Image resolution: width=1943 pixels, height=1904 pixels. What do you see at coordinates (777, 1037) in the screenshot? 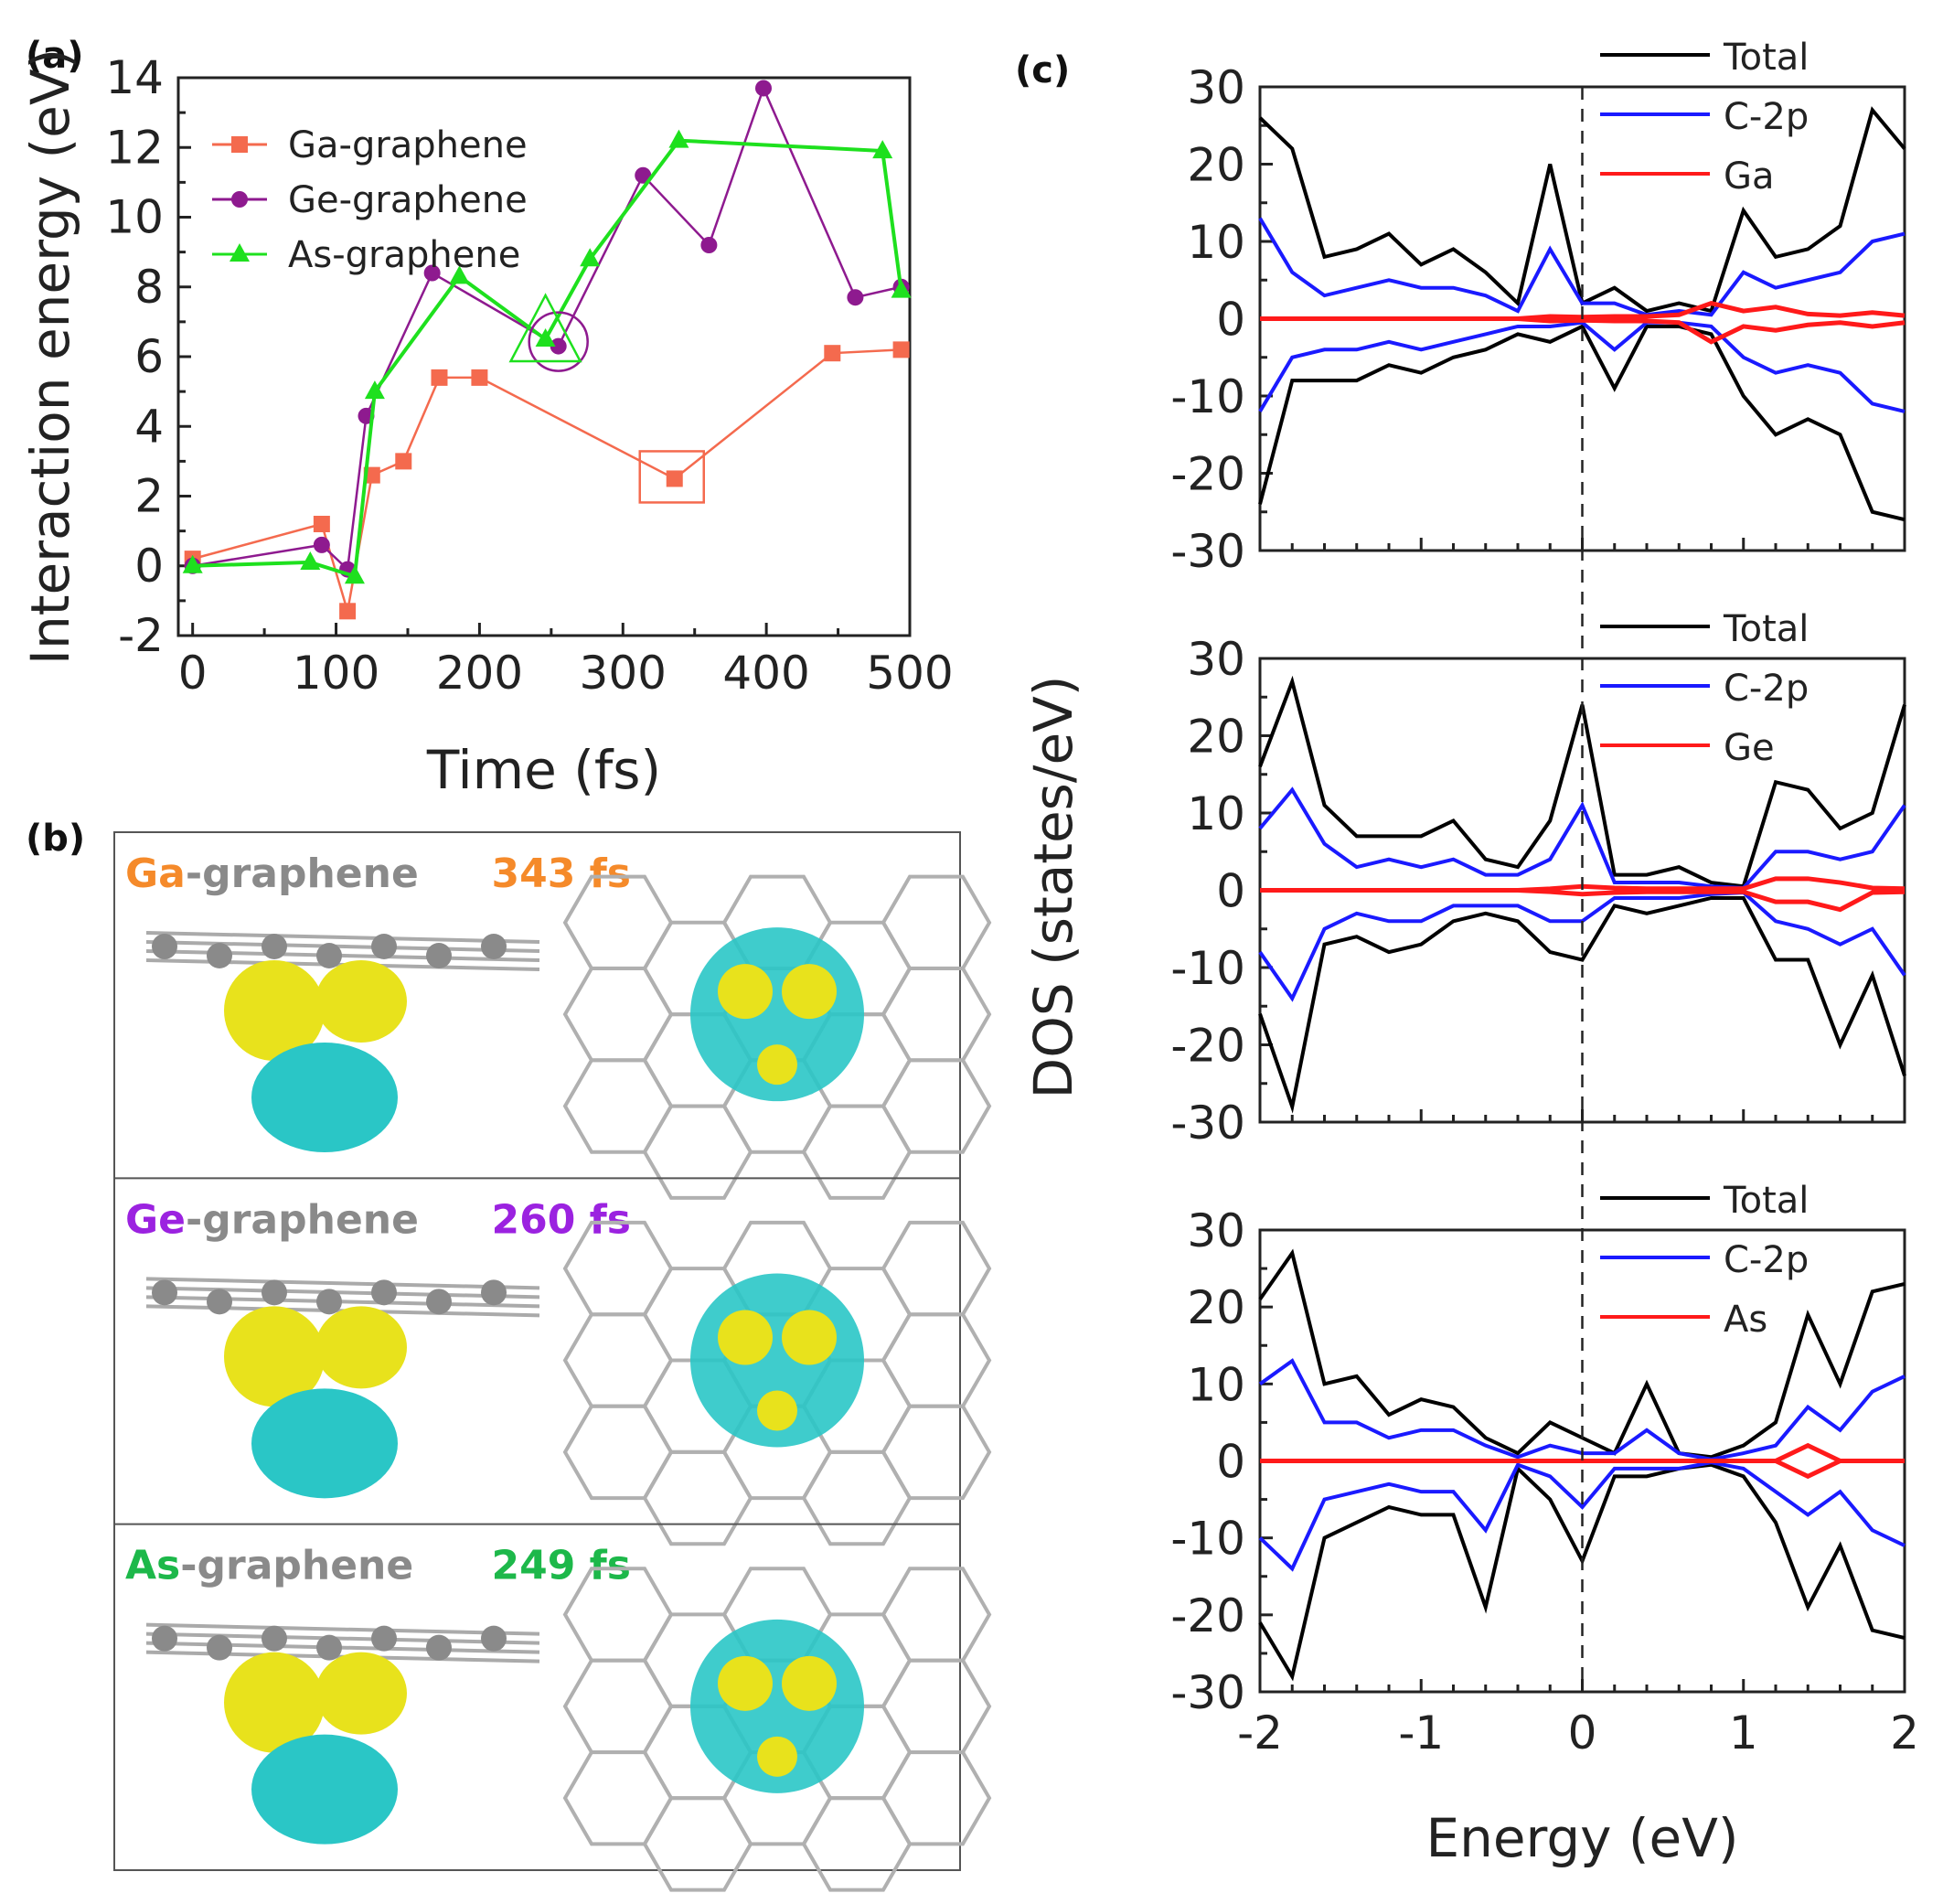
I see `snapshot-ga-top-view` at bounding box center [777, 1037].